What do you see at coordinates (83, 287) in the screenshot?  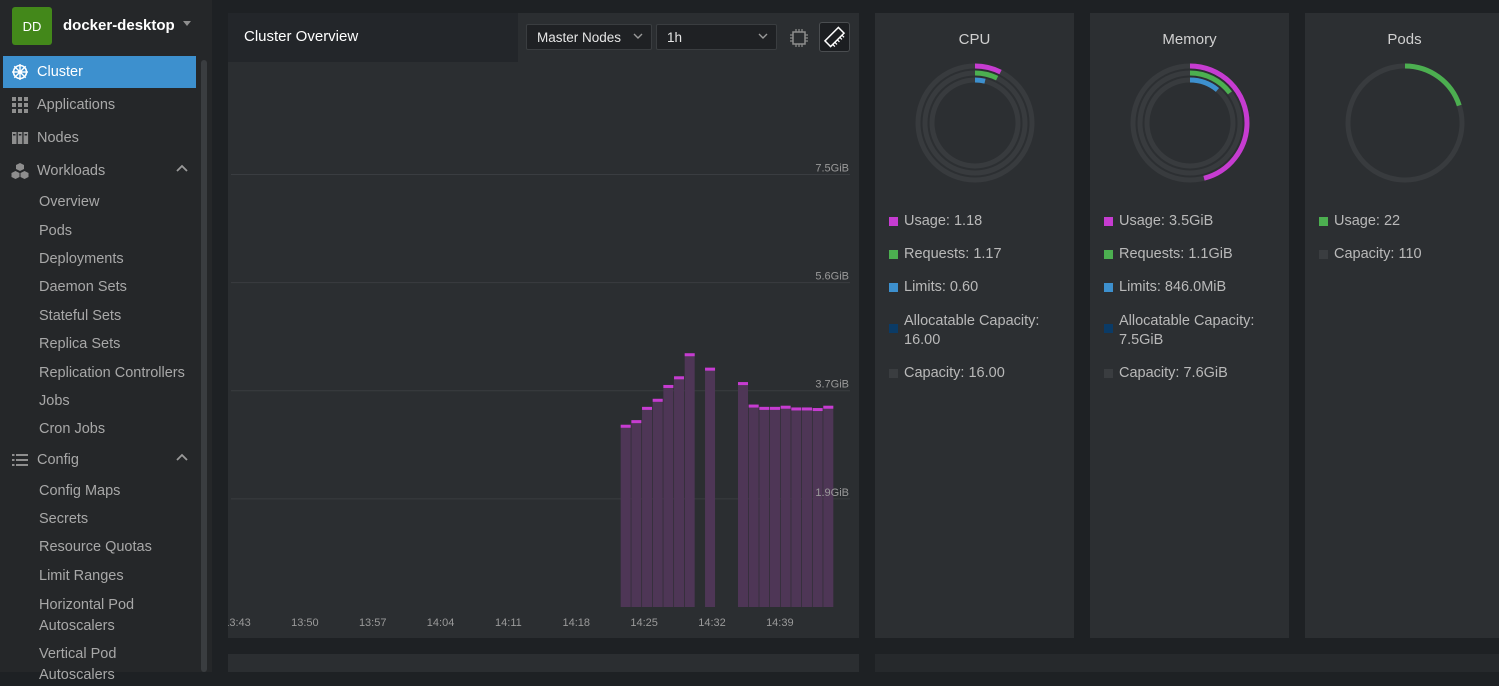 I see `sidebar-subitem-daemon-sets: Daemon Sets` at bounding box center [83, 287].